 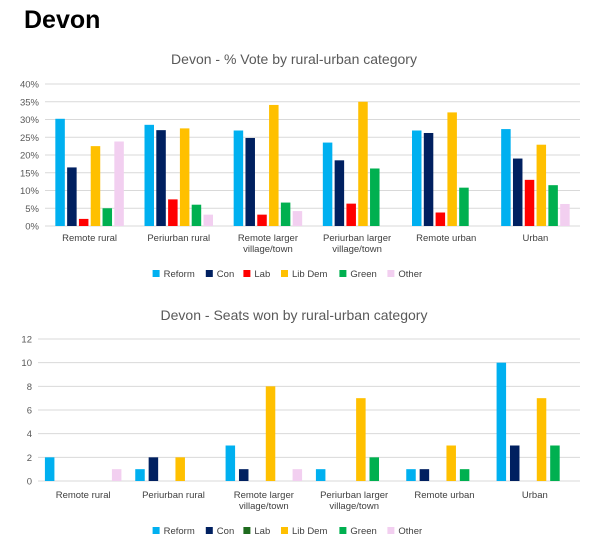 What do you see at coordinates (29, 458) in the screenshot?
I see `y-tick-label: 2` at bounding box center [29, 458].